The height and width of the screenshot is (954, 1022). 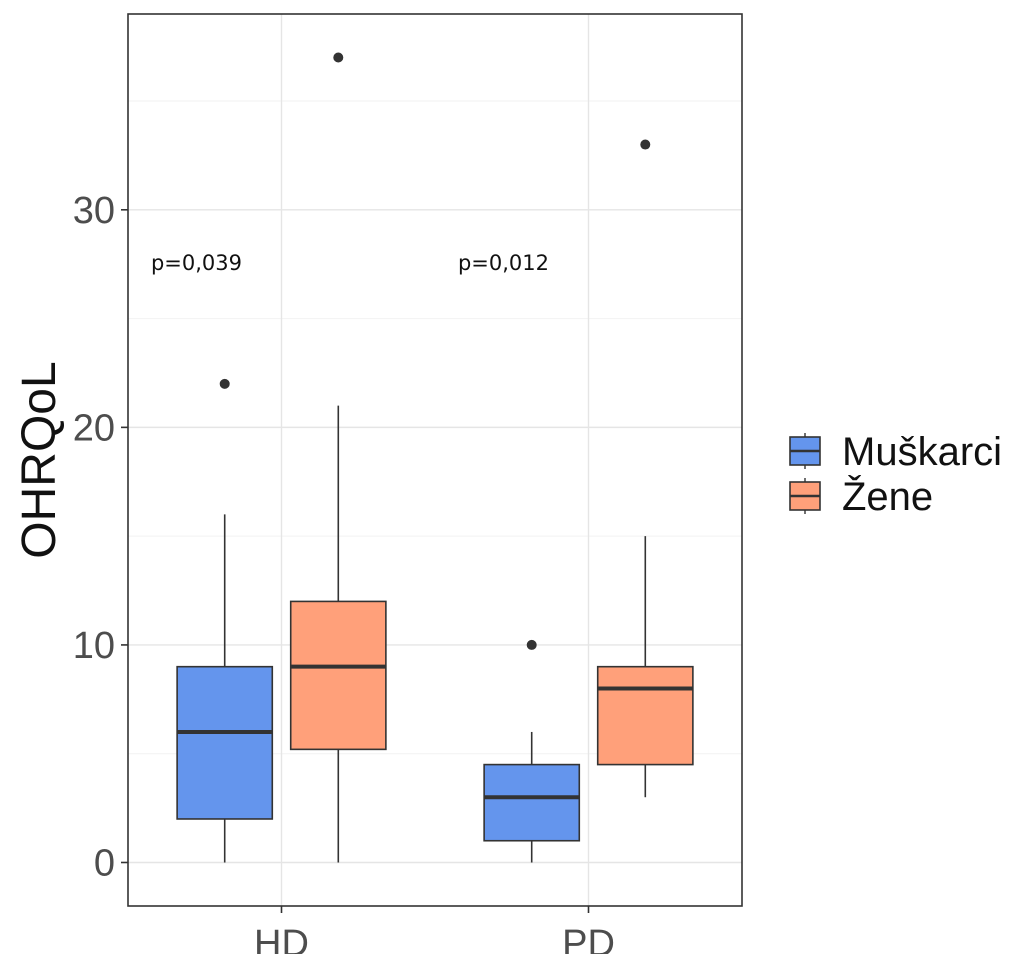 What do you see at coordinates (588, 938) in the screenshot?
I see `x-tick-label: PD` at bounding box center [588, 938].